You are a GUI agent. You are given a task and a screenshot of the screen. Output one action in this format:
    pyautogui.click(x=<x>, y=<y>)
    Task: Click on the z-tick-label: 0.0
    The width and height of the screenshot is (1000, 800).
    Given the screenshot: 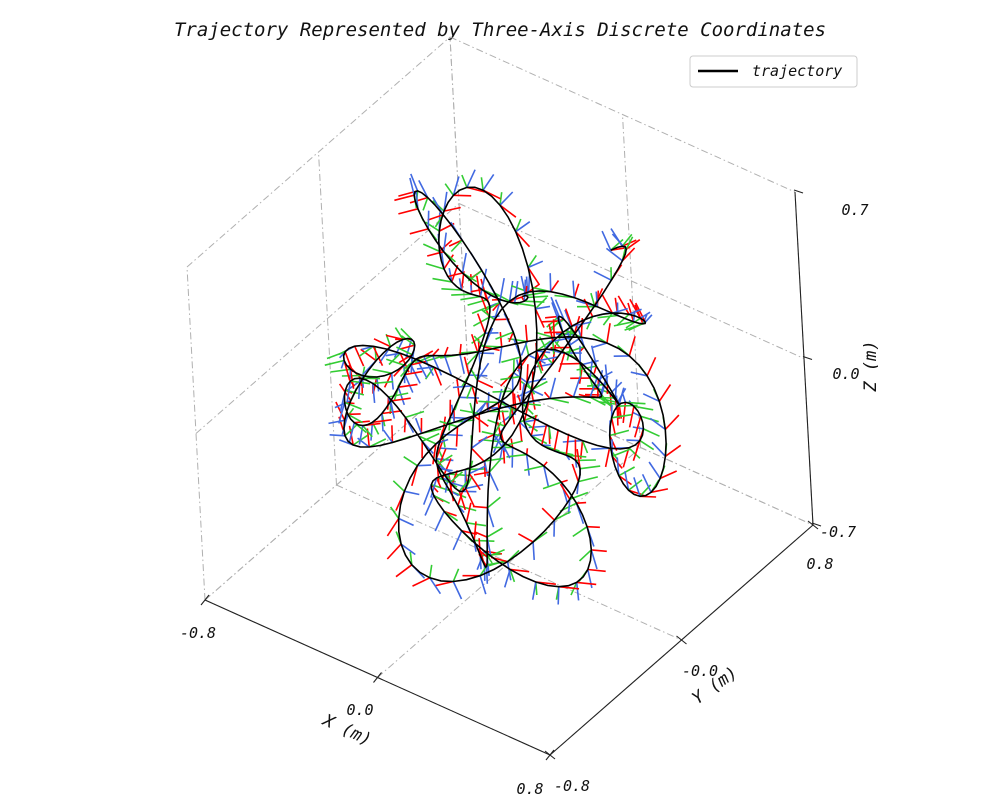 What is the action you would take?
    pyautogui.click(x=845, y=374)
    